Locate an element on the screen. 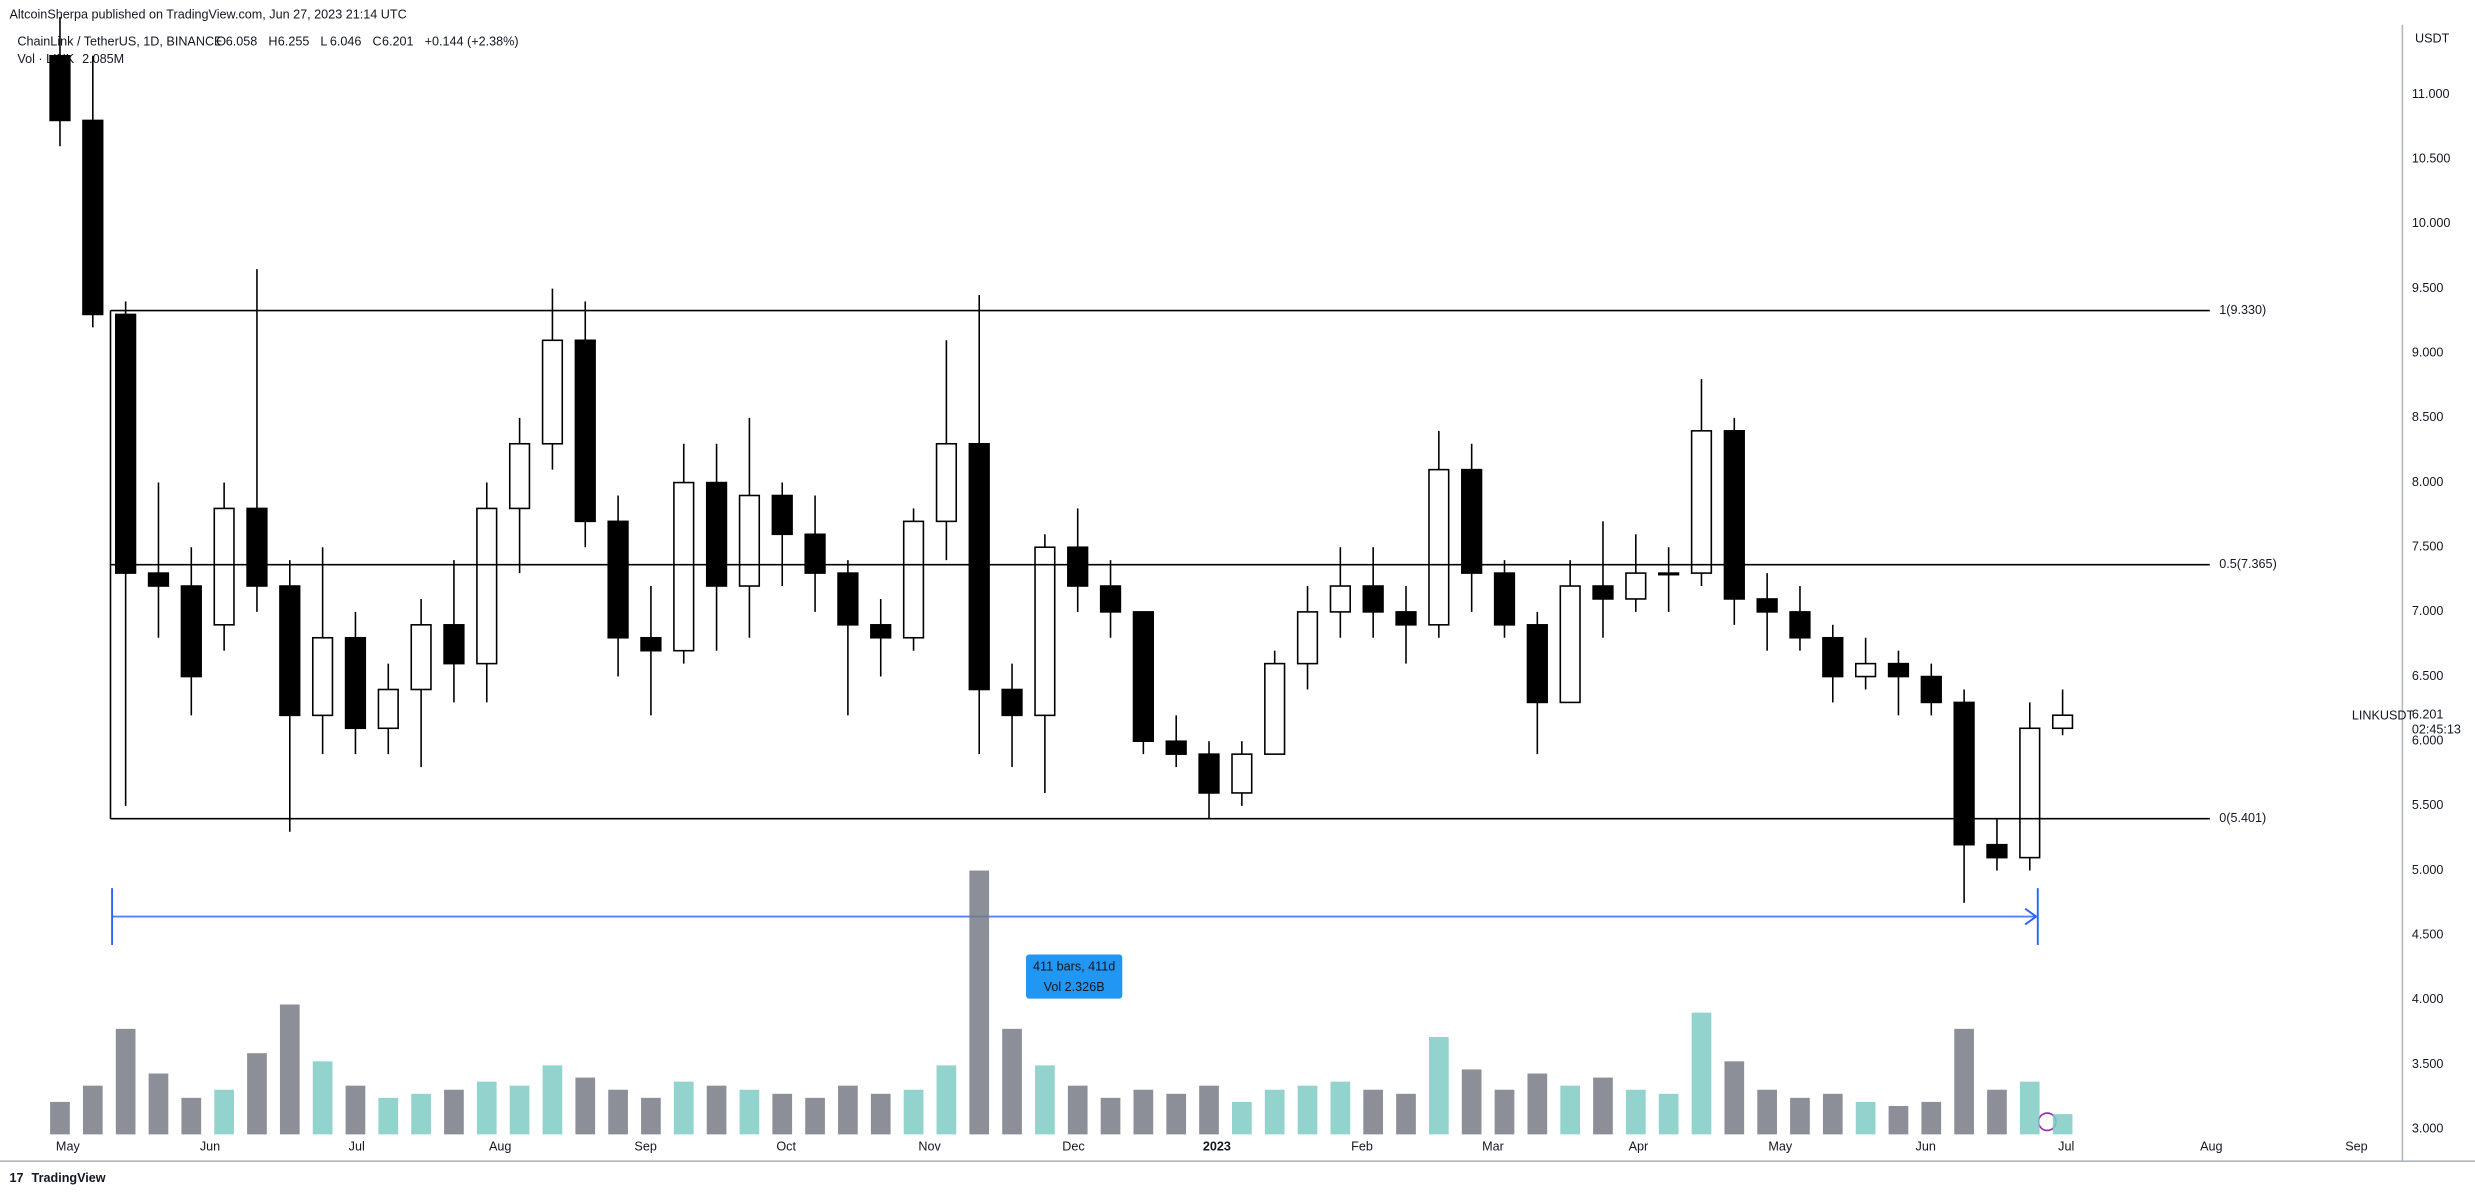 This screenshot has height=1197, width=2475. y-tick-label: 3.000 is located at coordinates (2428, 1129).